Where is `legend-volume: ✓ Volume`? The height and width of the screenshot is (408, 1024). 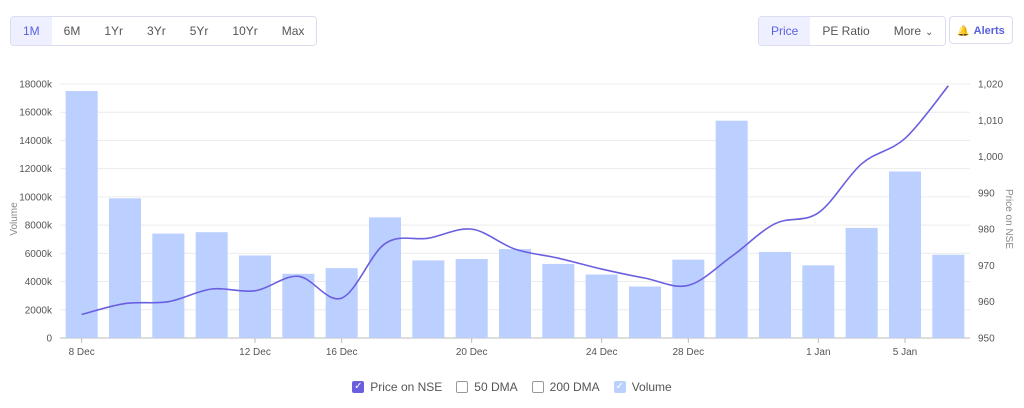 legend-volume: ✓ Volume is located at coordinates (642, 387).